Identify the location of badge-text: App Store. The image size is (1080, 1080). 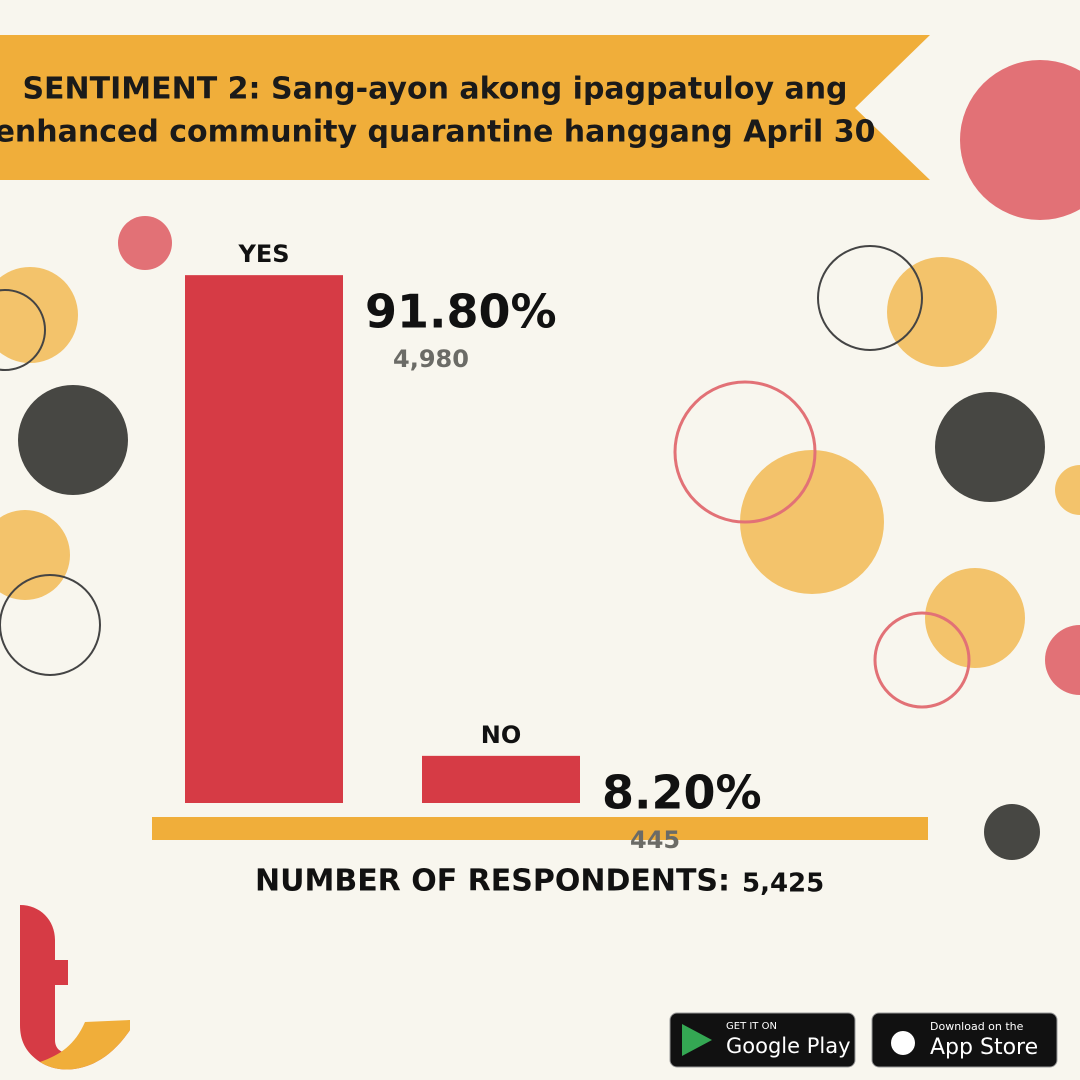
(984, 1047).